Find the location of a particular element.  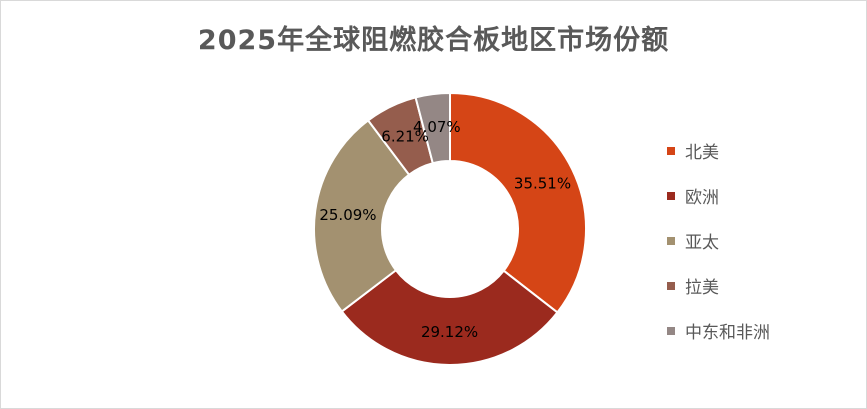

chart-title: 2025年全球阻燃胶合板地区市场份额 is located at coordinates (433, 40).